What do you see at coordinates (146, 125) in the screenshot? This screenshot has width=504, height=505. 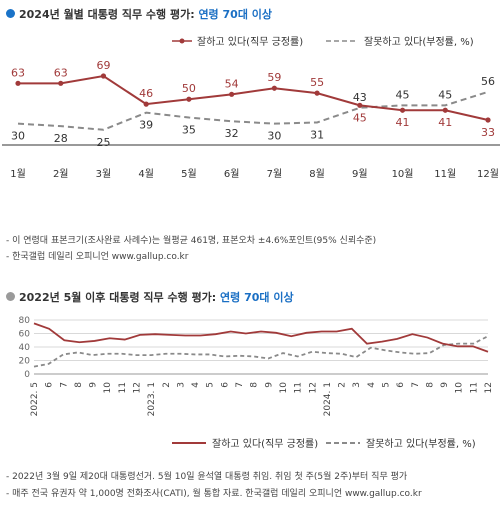 I see `negative-data-label: 39` at bounding box center [146, 125].